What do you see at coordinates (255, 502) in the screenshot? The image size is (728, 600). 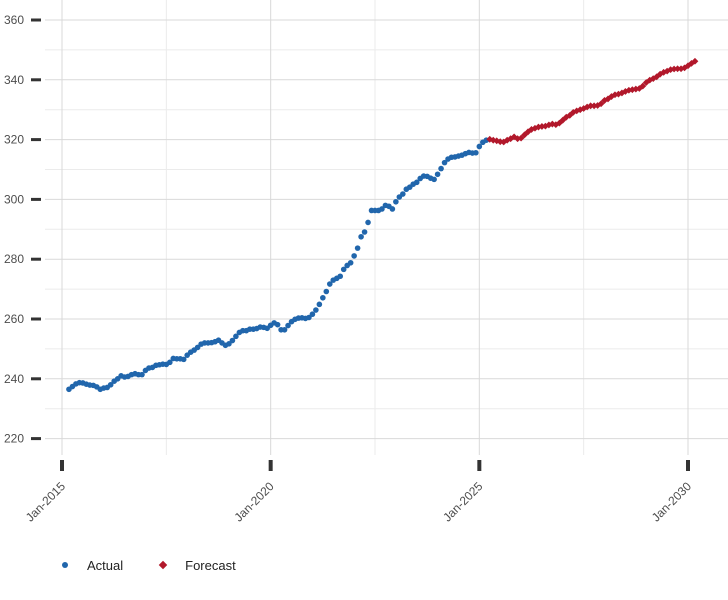 I see `x-tick-label: Jan-2020` at bounding box center [255, 502].